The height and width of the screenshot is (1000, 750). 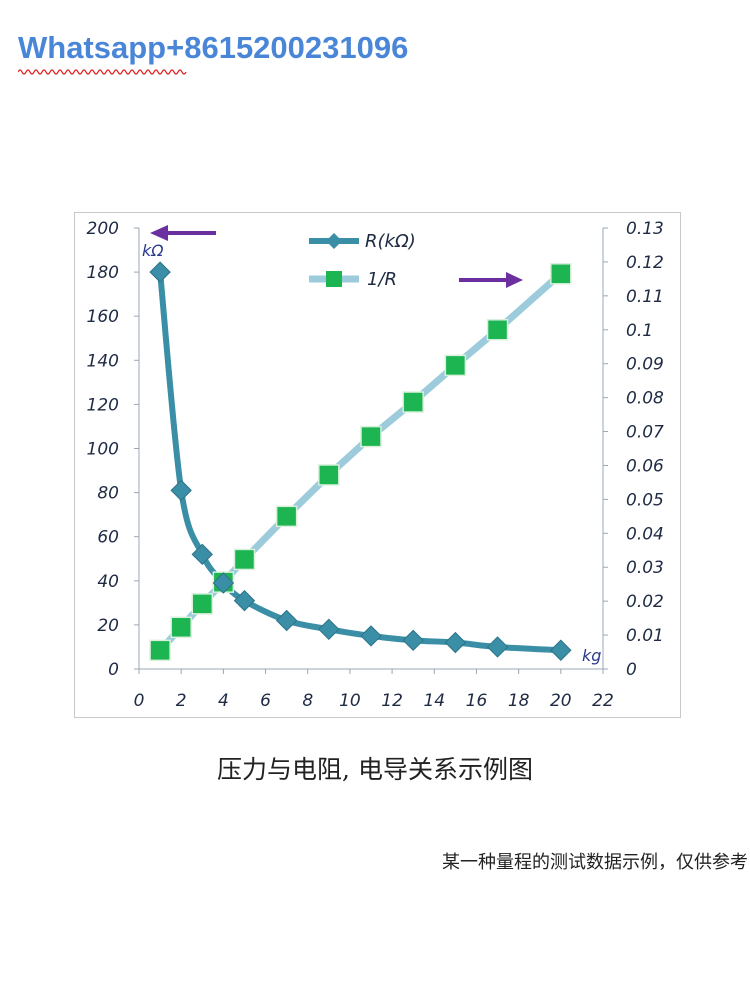 I want to click on y-left-tick-label: 200, so click(x=103, y=229).